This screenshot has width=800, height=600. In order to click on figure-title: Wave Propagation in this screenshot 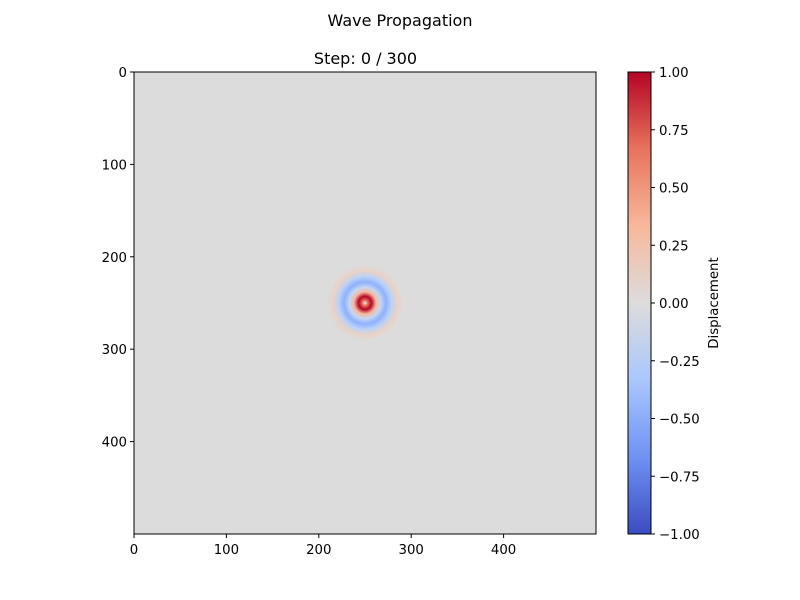, I will do `click(400, 20)`.